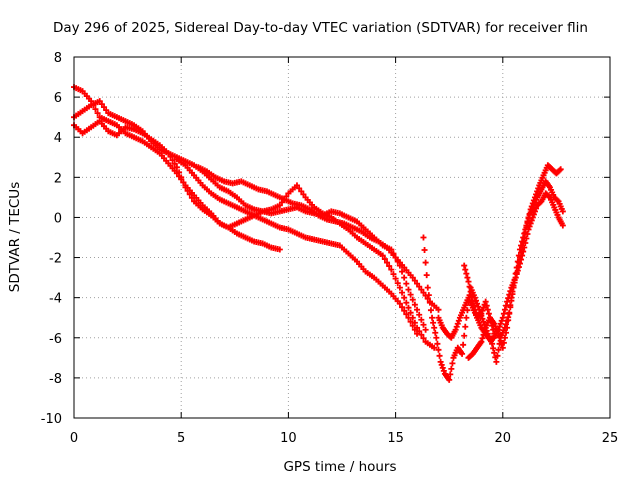 This screenshot has height=480, width=640. I want to click on y-tick-label: -8, so click(55, 379).